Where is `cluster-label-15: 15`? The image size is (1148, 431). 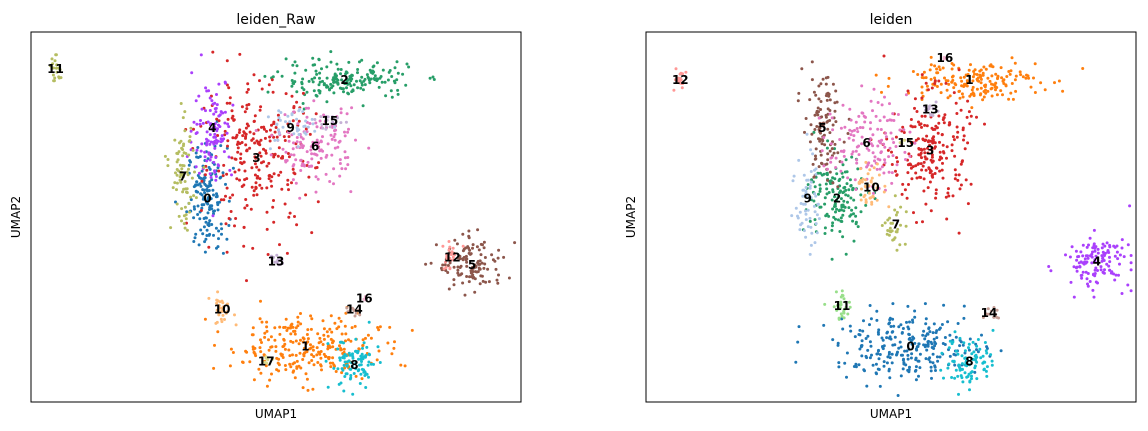
cluster-label-15: 15 is located at coordinates (905, 143).